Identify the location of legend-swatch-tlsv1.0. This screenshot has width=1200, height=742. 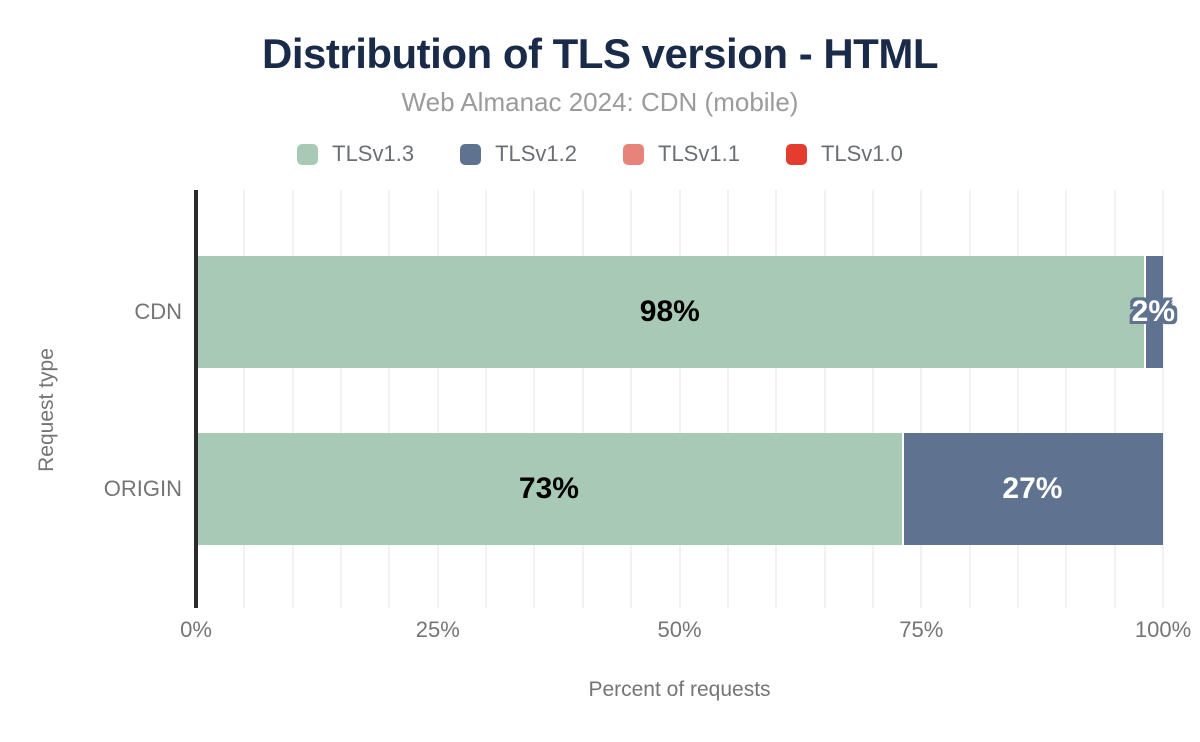
(796, 154).